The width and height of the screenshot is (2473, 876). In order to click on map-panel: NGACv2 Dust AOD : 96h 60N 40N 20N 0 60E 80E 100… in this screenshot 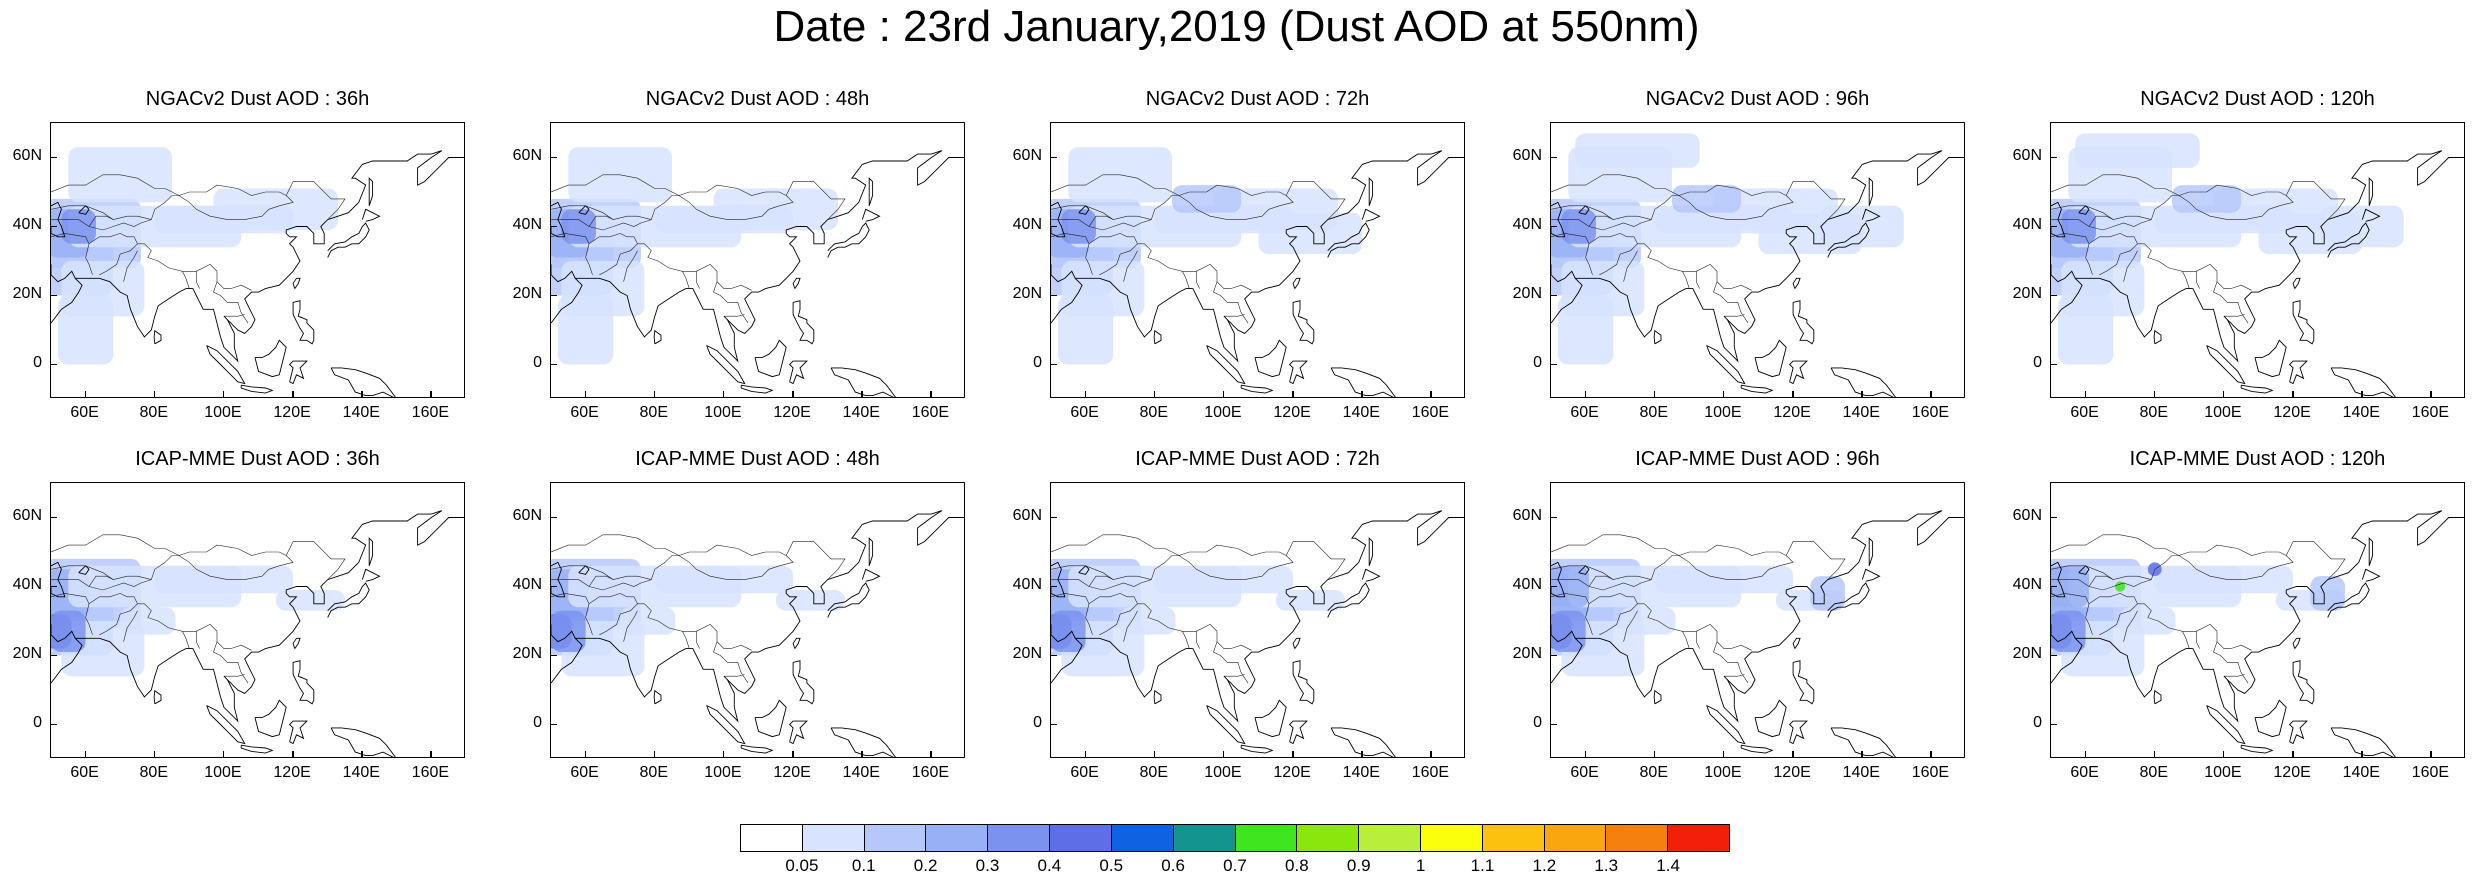, I will do `click(1735, 268)`.